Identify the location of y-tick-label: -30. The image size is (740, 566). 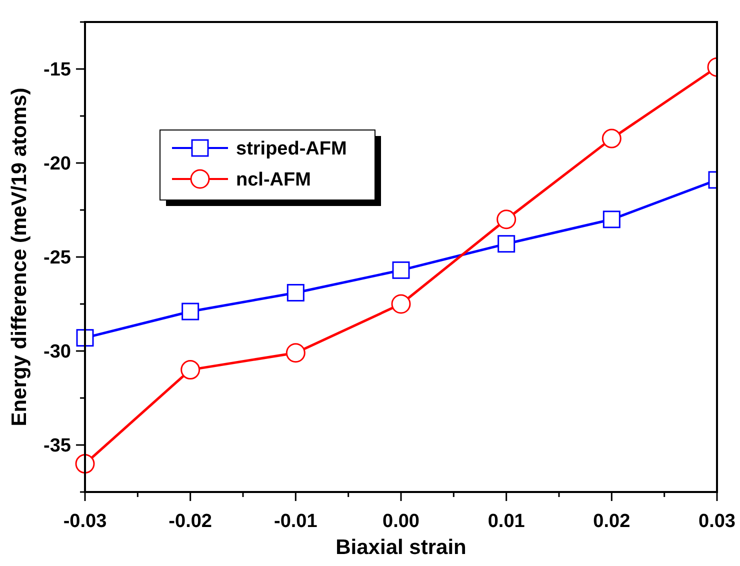
(57, 352).